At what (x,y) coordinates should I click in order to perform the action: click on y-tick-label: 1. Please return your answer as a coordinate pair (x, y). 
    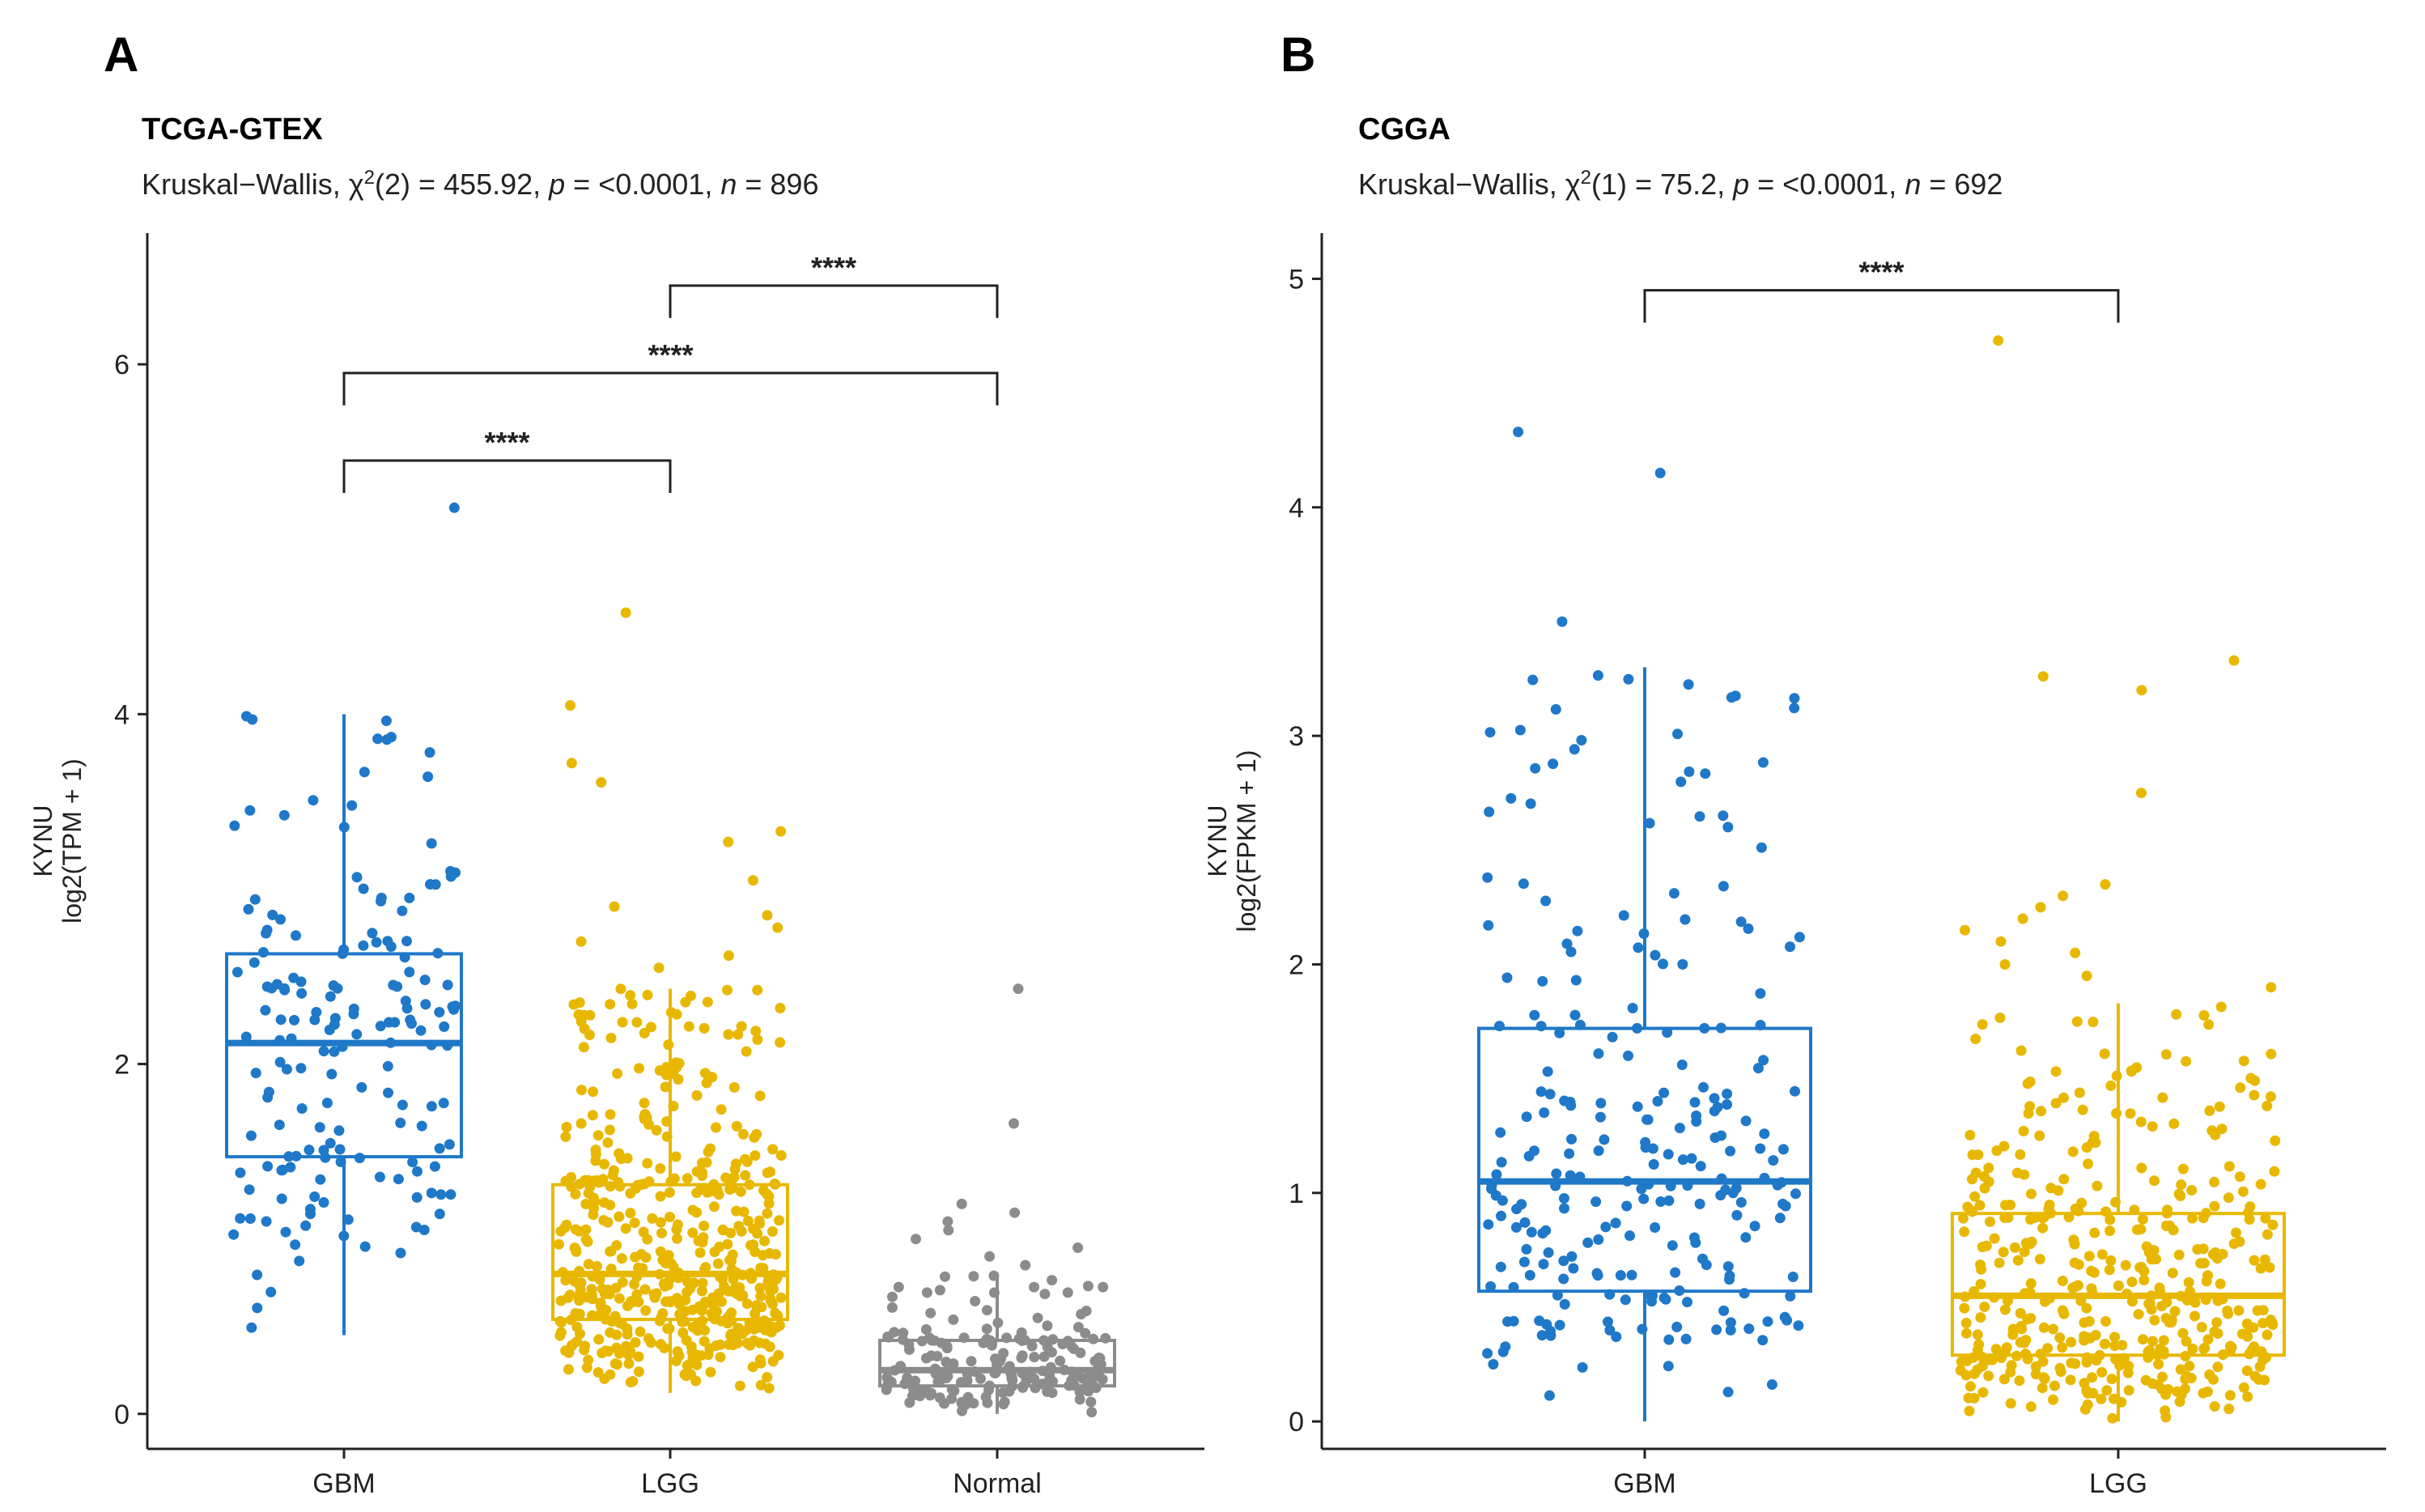
    Looking at the image, I should click on (1296, 1194).